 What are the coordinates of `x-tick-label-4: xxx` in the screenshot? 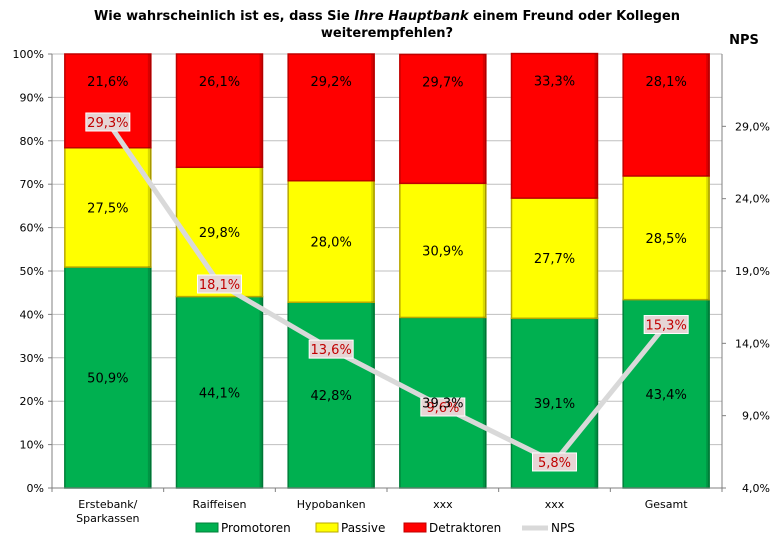 It's located at (555, 504).